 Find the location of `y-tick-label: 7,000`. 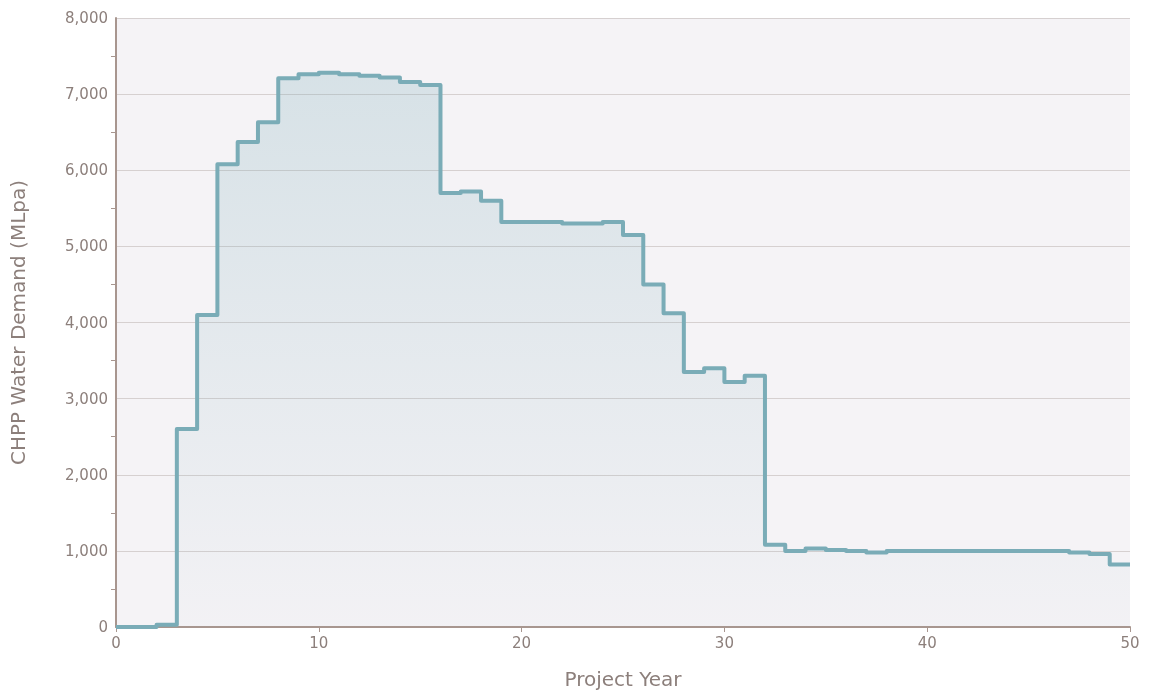

y-tick-label: 7,000 is located at coordinates (86, 94).